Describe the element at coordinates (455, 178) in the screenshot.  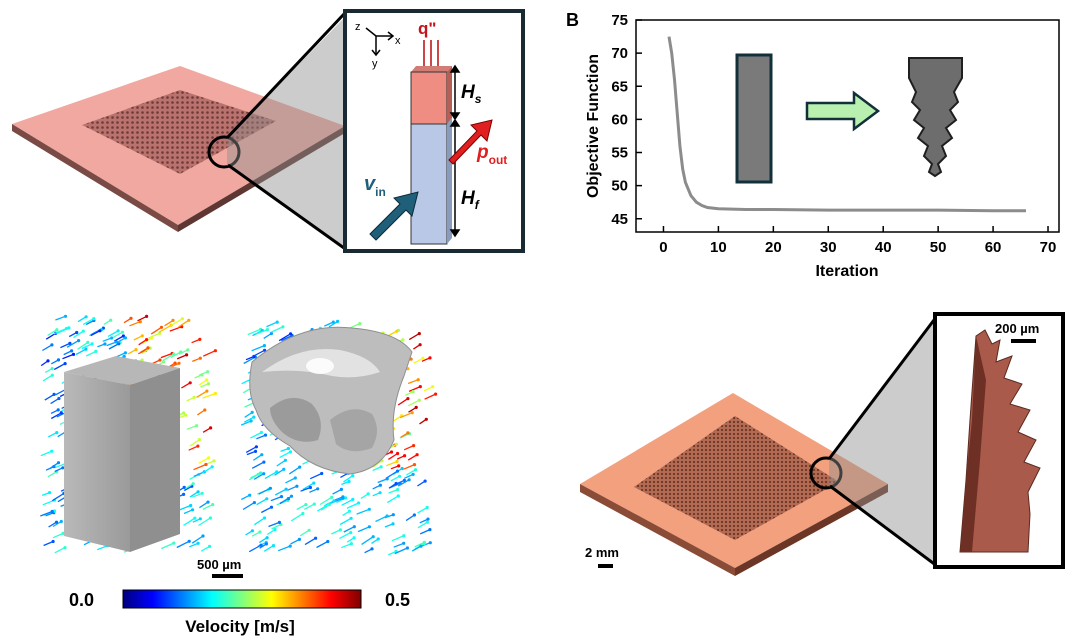
I see `dimension-hf` at that location.